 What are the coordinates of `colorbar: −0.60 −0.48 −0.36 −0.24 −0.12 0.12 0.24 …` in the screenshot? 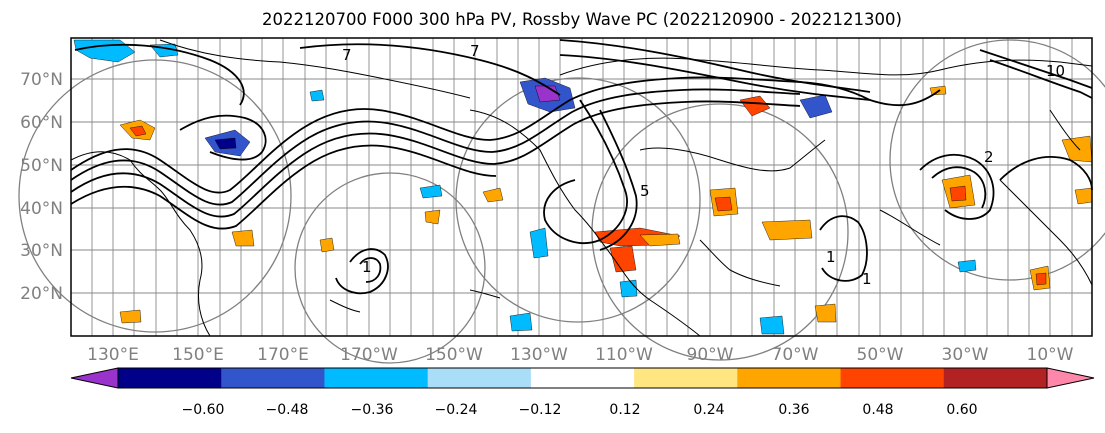 It's located at (582, 392).